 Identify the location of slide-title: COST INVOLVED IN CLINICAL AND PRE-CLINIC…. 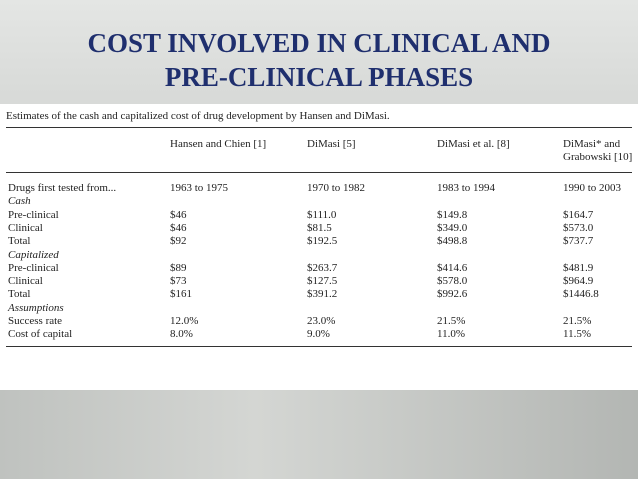
(319, 60).